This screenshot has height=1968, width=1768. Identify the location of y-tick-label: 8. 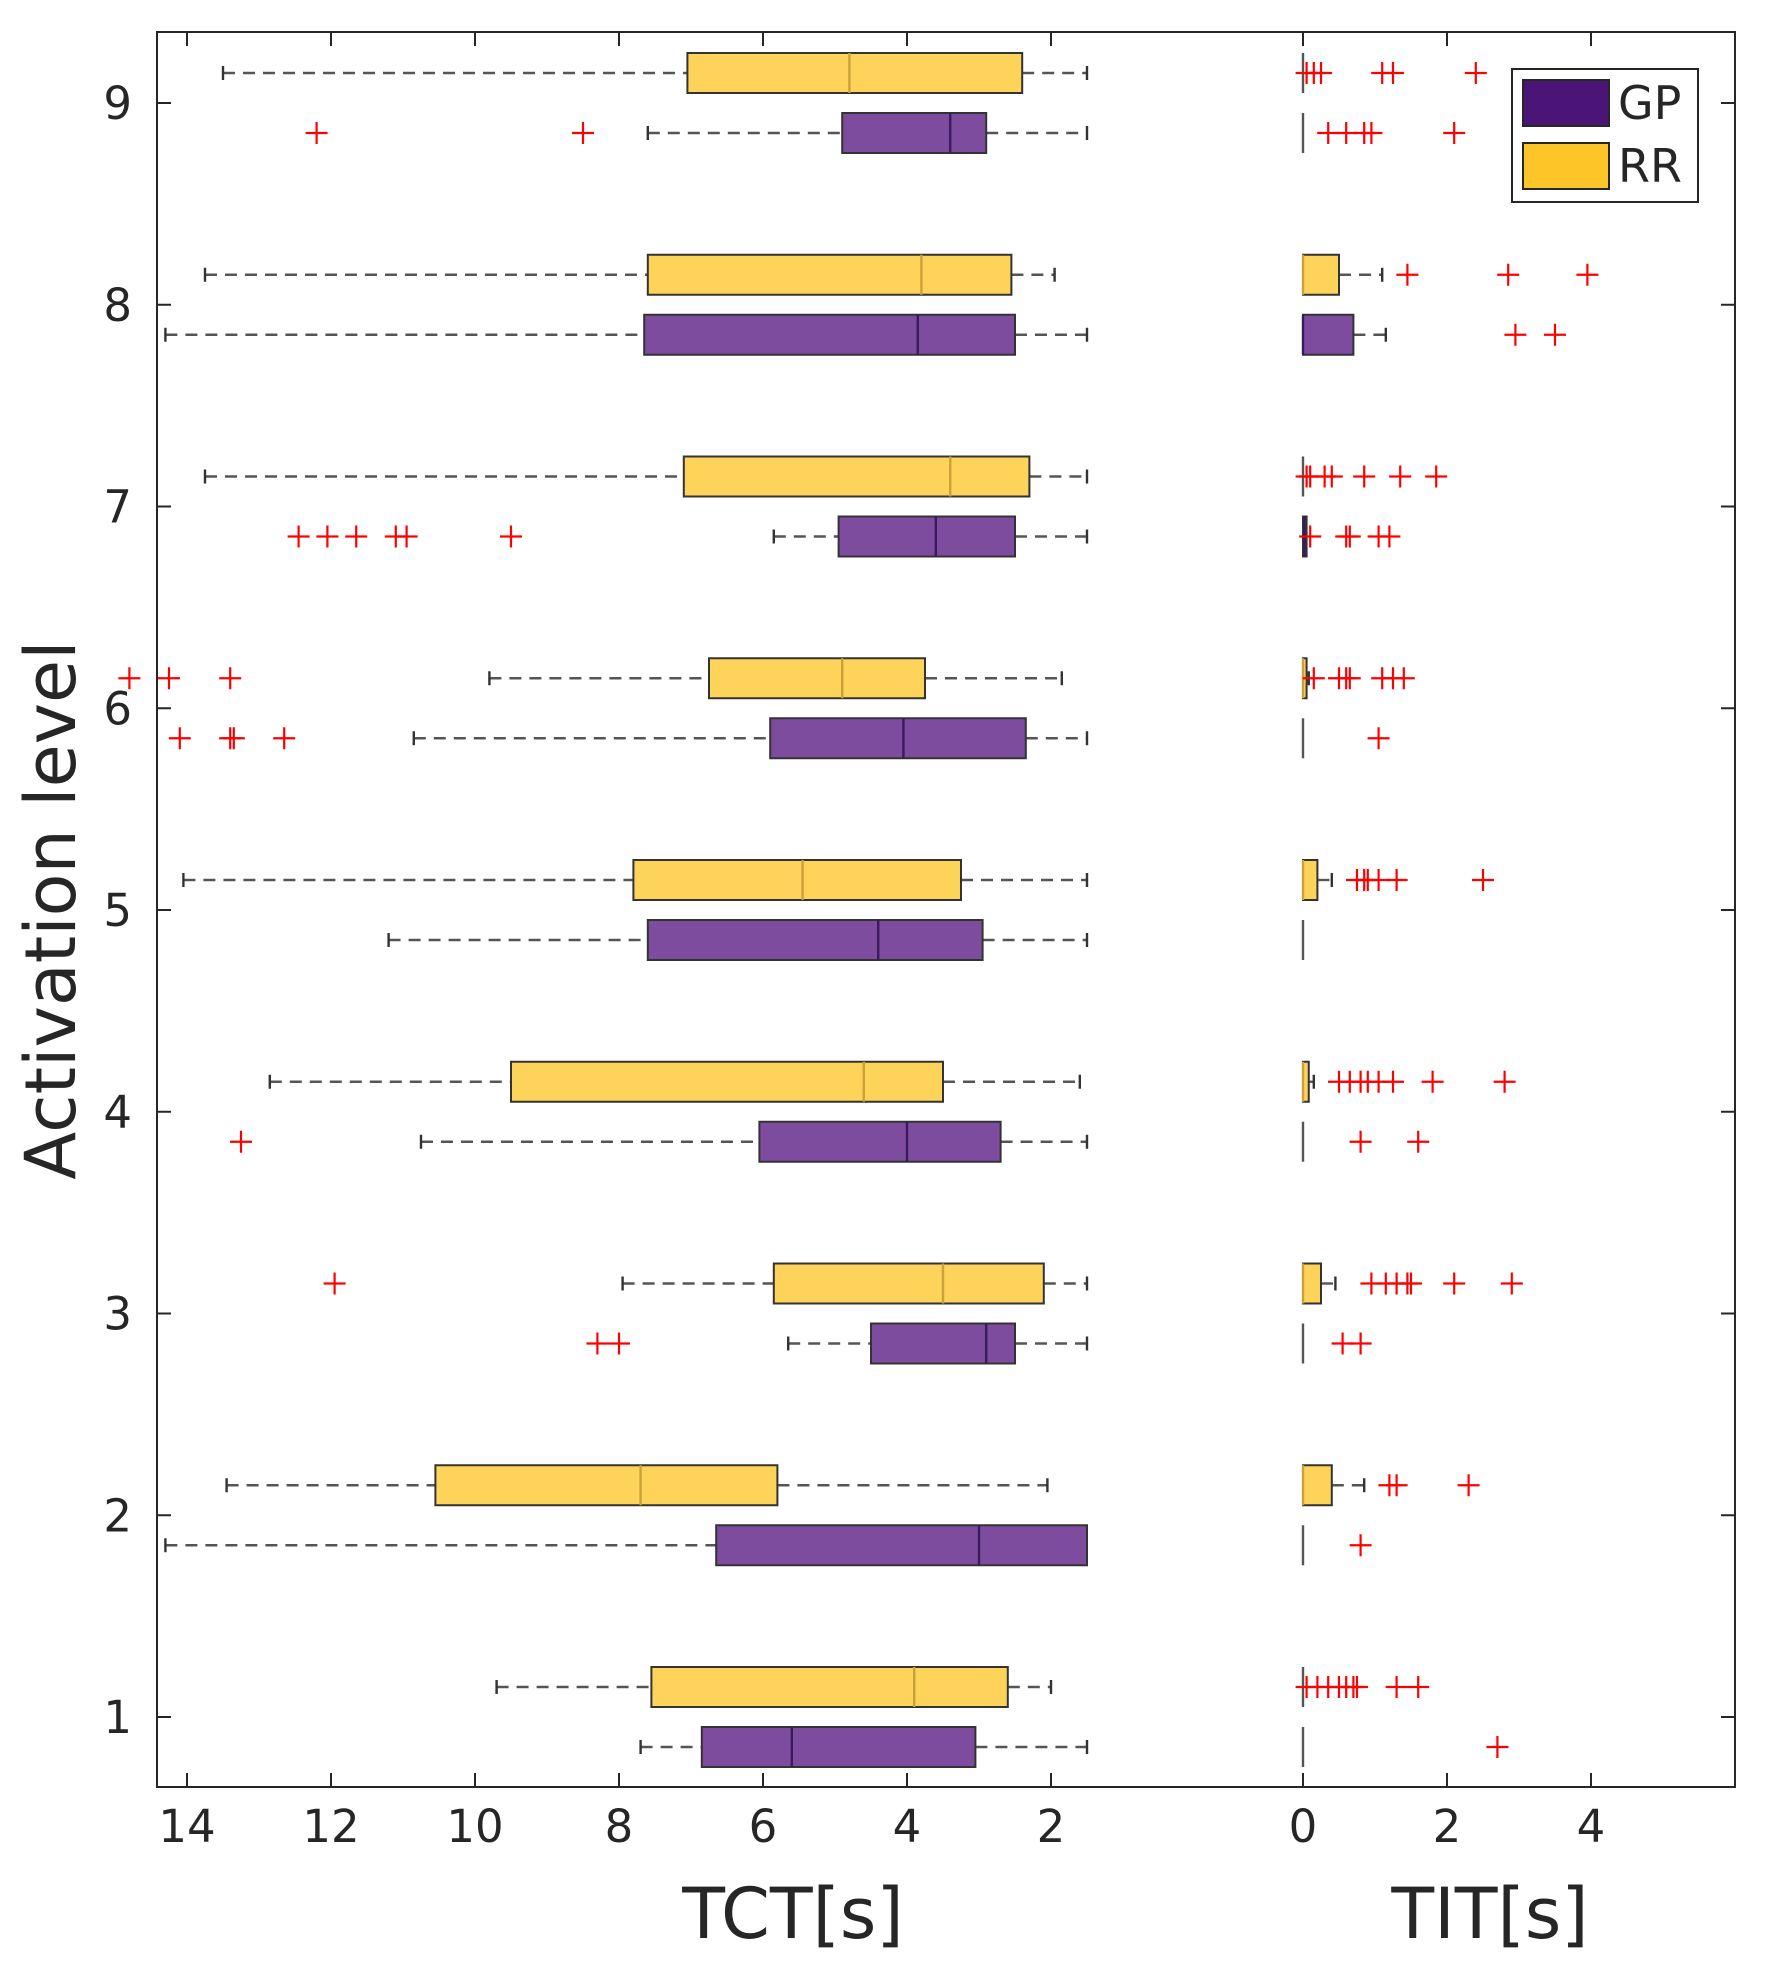
(117, 305).